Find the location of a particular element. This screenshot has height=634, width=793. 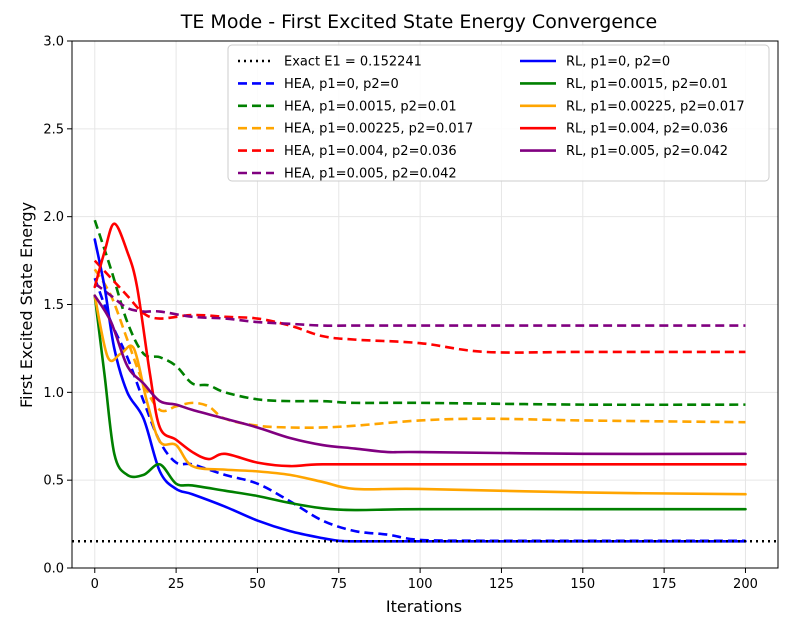

legend-label: RL, p1=0, p2=0 is located at coordinates (618, 62).